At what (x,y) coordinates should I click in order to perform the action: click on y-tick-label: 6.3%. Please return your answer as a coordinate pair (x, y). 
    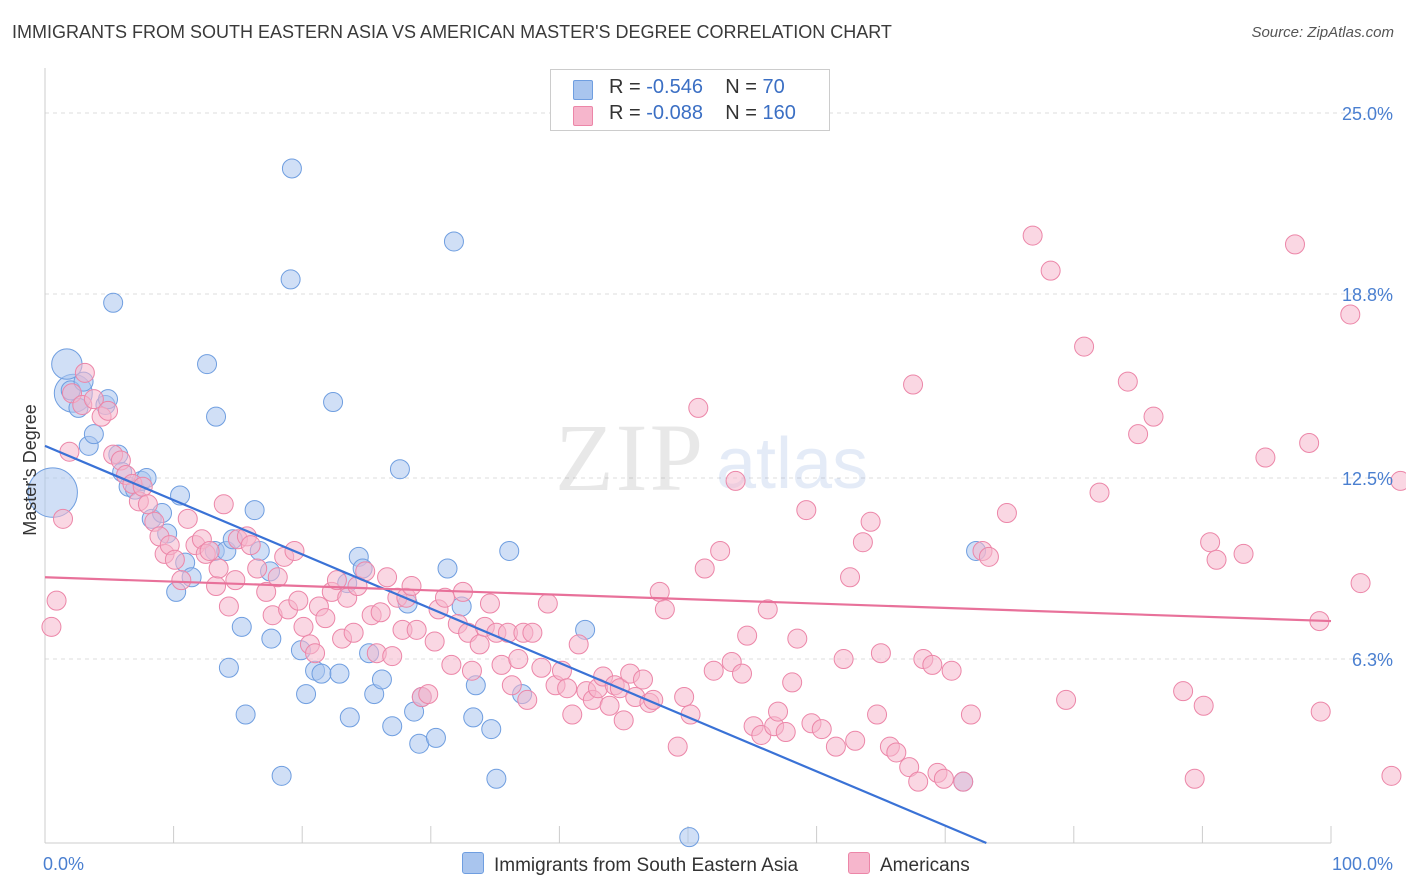
    Looking at the image, I should click on (1372, 660).